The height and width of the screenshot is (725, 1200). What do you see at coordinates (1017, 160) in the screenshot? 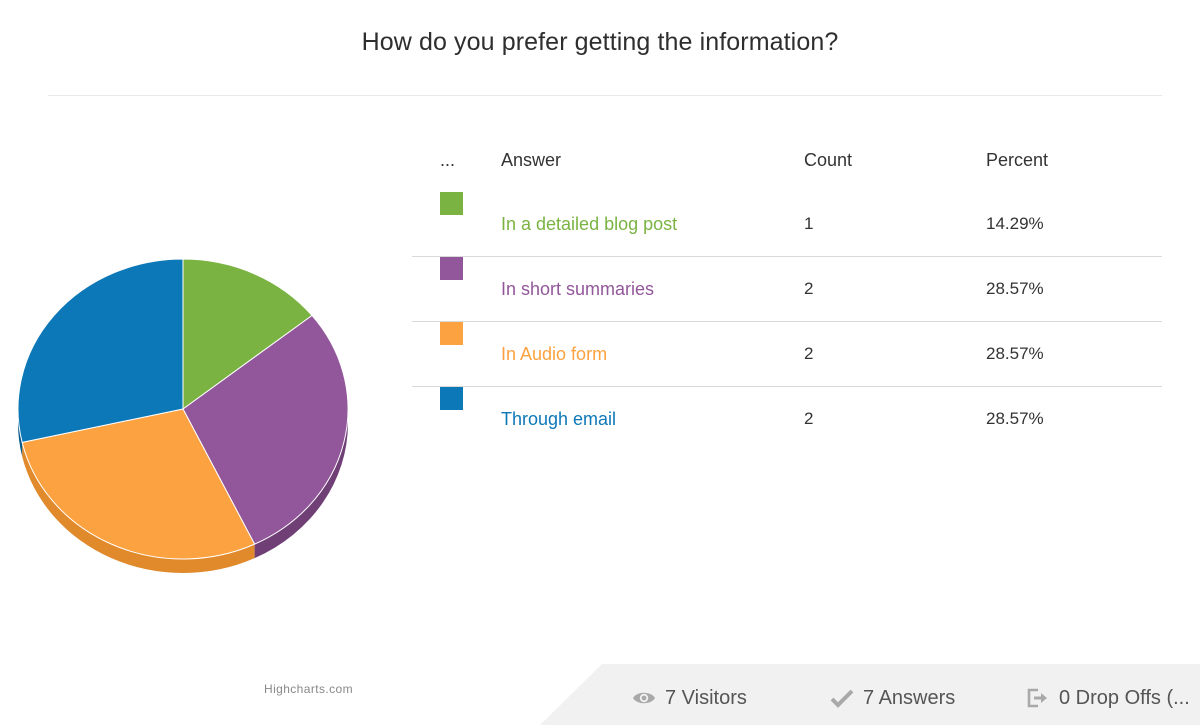
I see `header-percent: Percent` at bounding box center [1017, 160].